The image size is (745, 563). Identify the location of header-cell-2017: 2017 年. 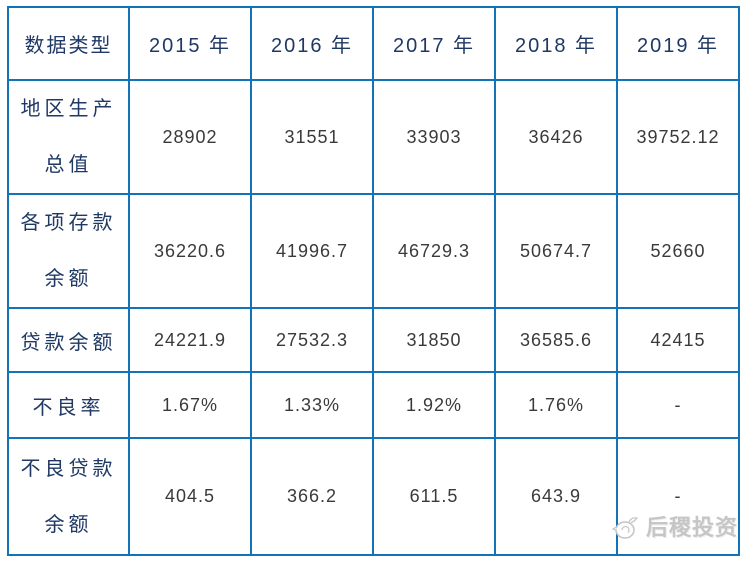
(434, 43).